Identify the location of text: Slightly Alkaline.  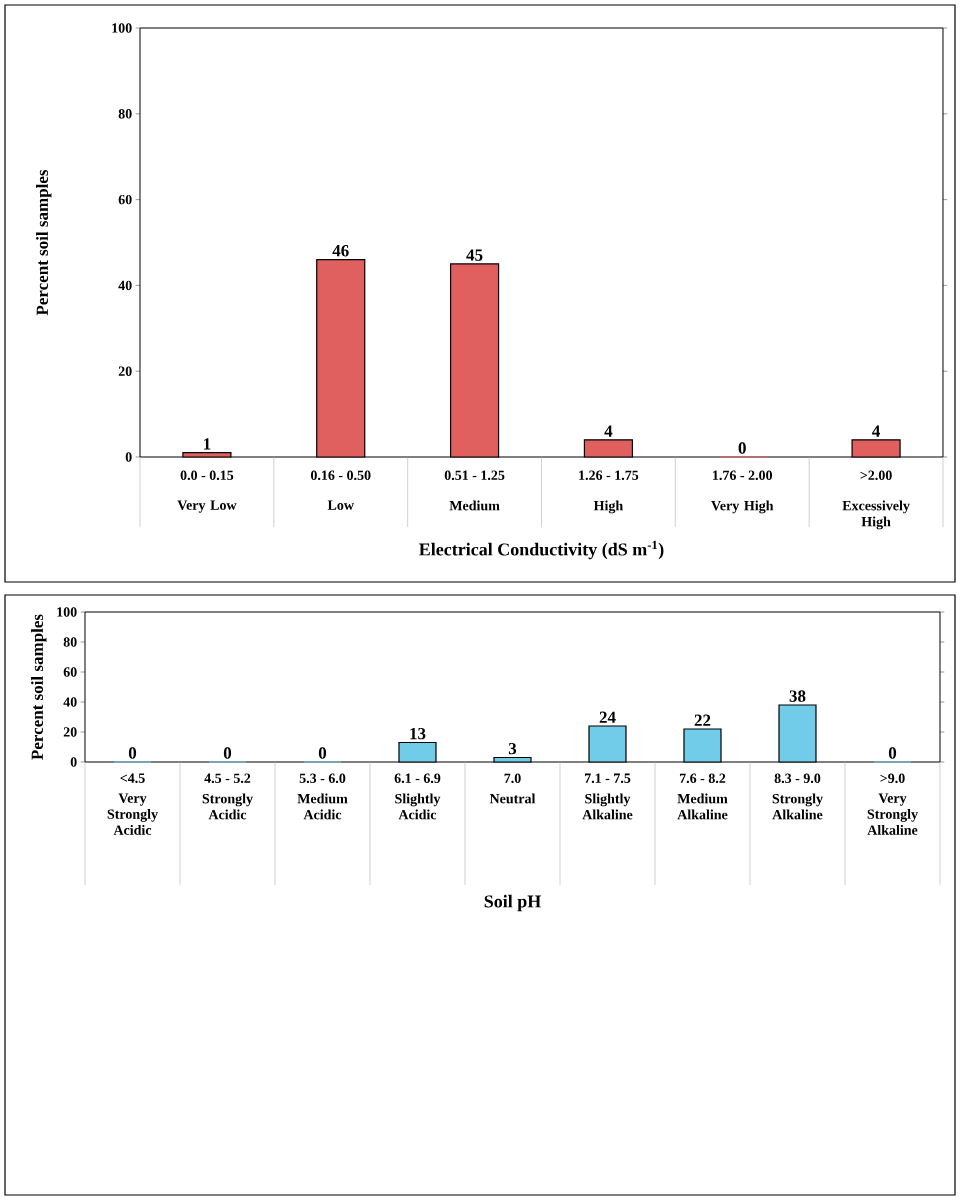
(607, 806).